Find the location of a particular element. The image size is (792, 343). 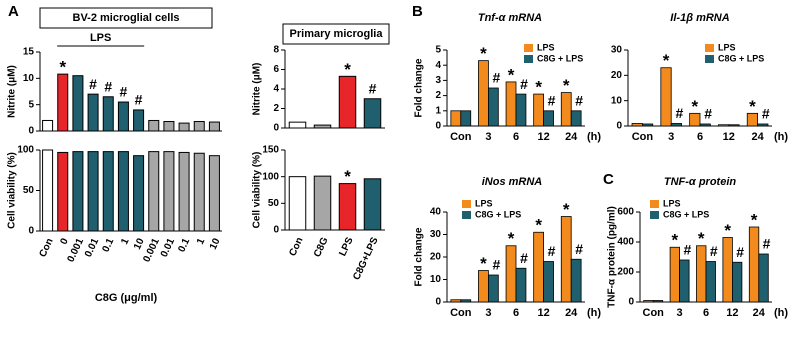

x-tick-label: 3 is located at coordinates (671, 137).